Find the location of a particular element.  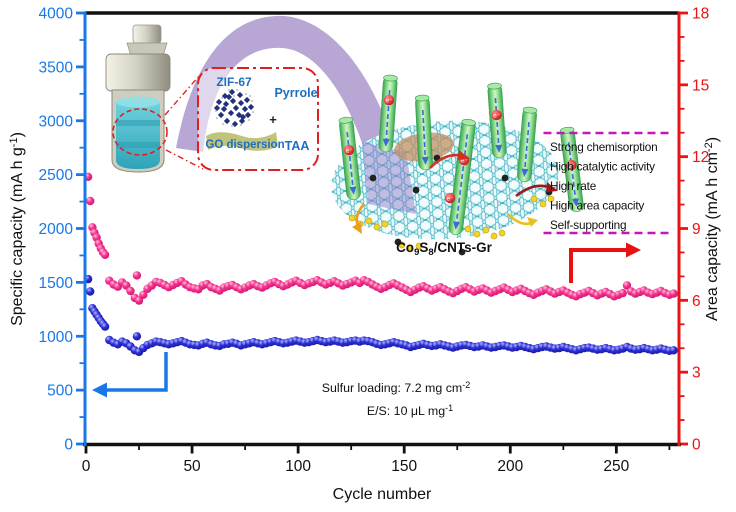

right-tick-label: 9 is located at coordinates (696, 229).